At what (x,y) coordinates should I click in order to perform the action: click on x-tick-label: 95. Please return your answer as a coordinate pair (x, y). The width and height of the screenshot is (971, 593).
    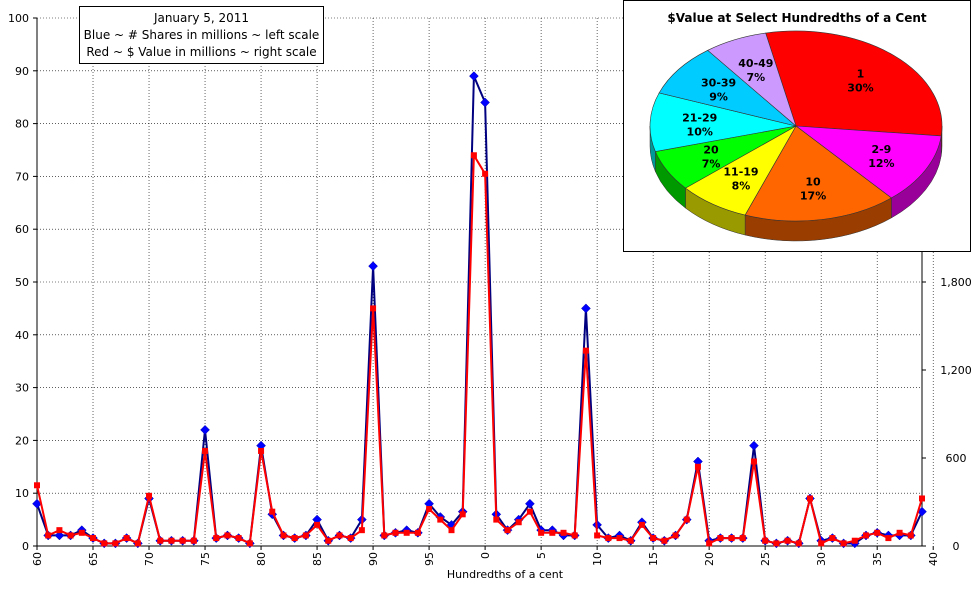
    Looking at the image, I should click on (429, 559).